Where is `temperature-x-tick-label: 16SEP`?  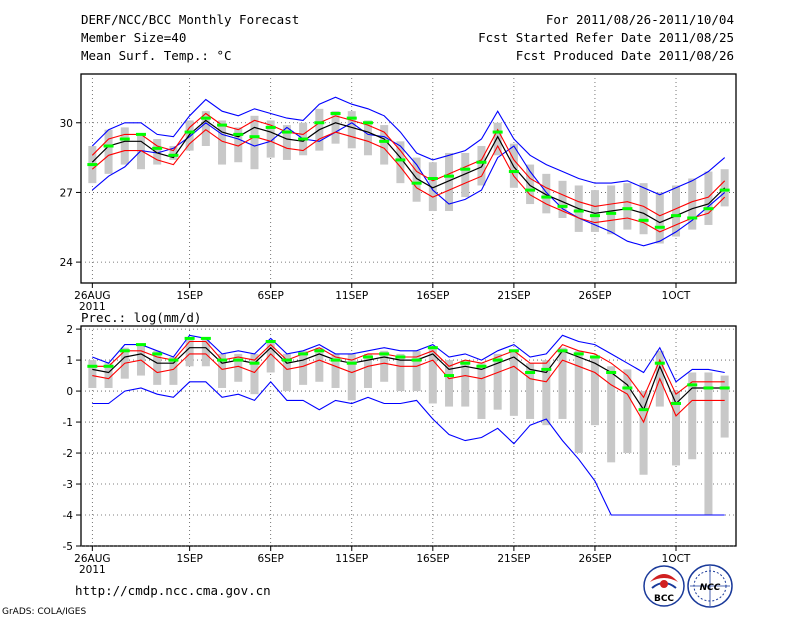
temperature-x-tick-label: 16SEP is located at coordinates (432, 296).